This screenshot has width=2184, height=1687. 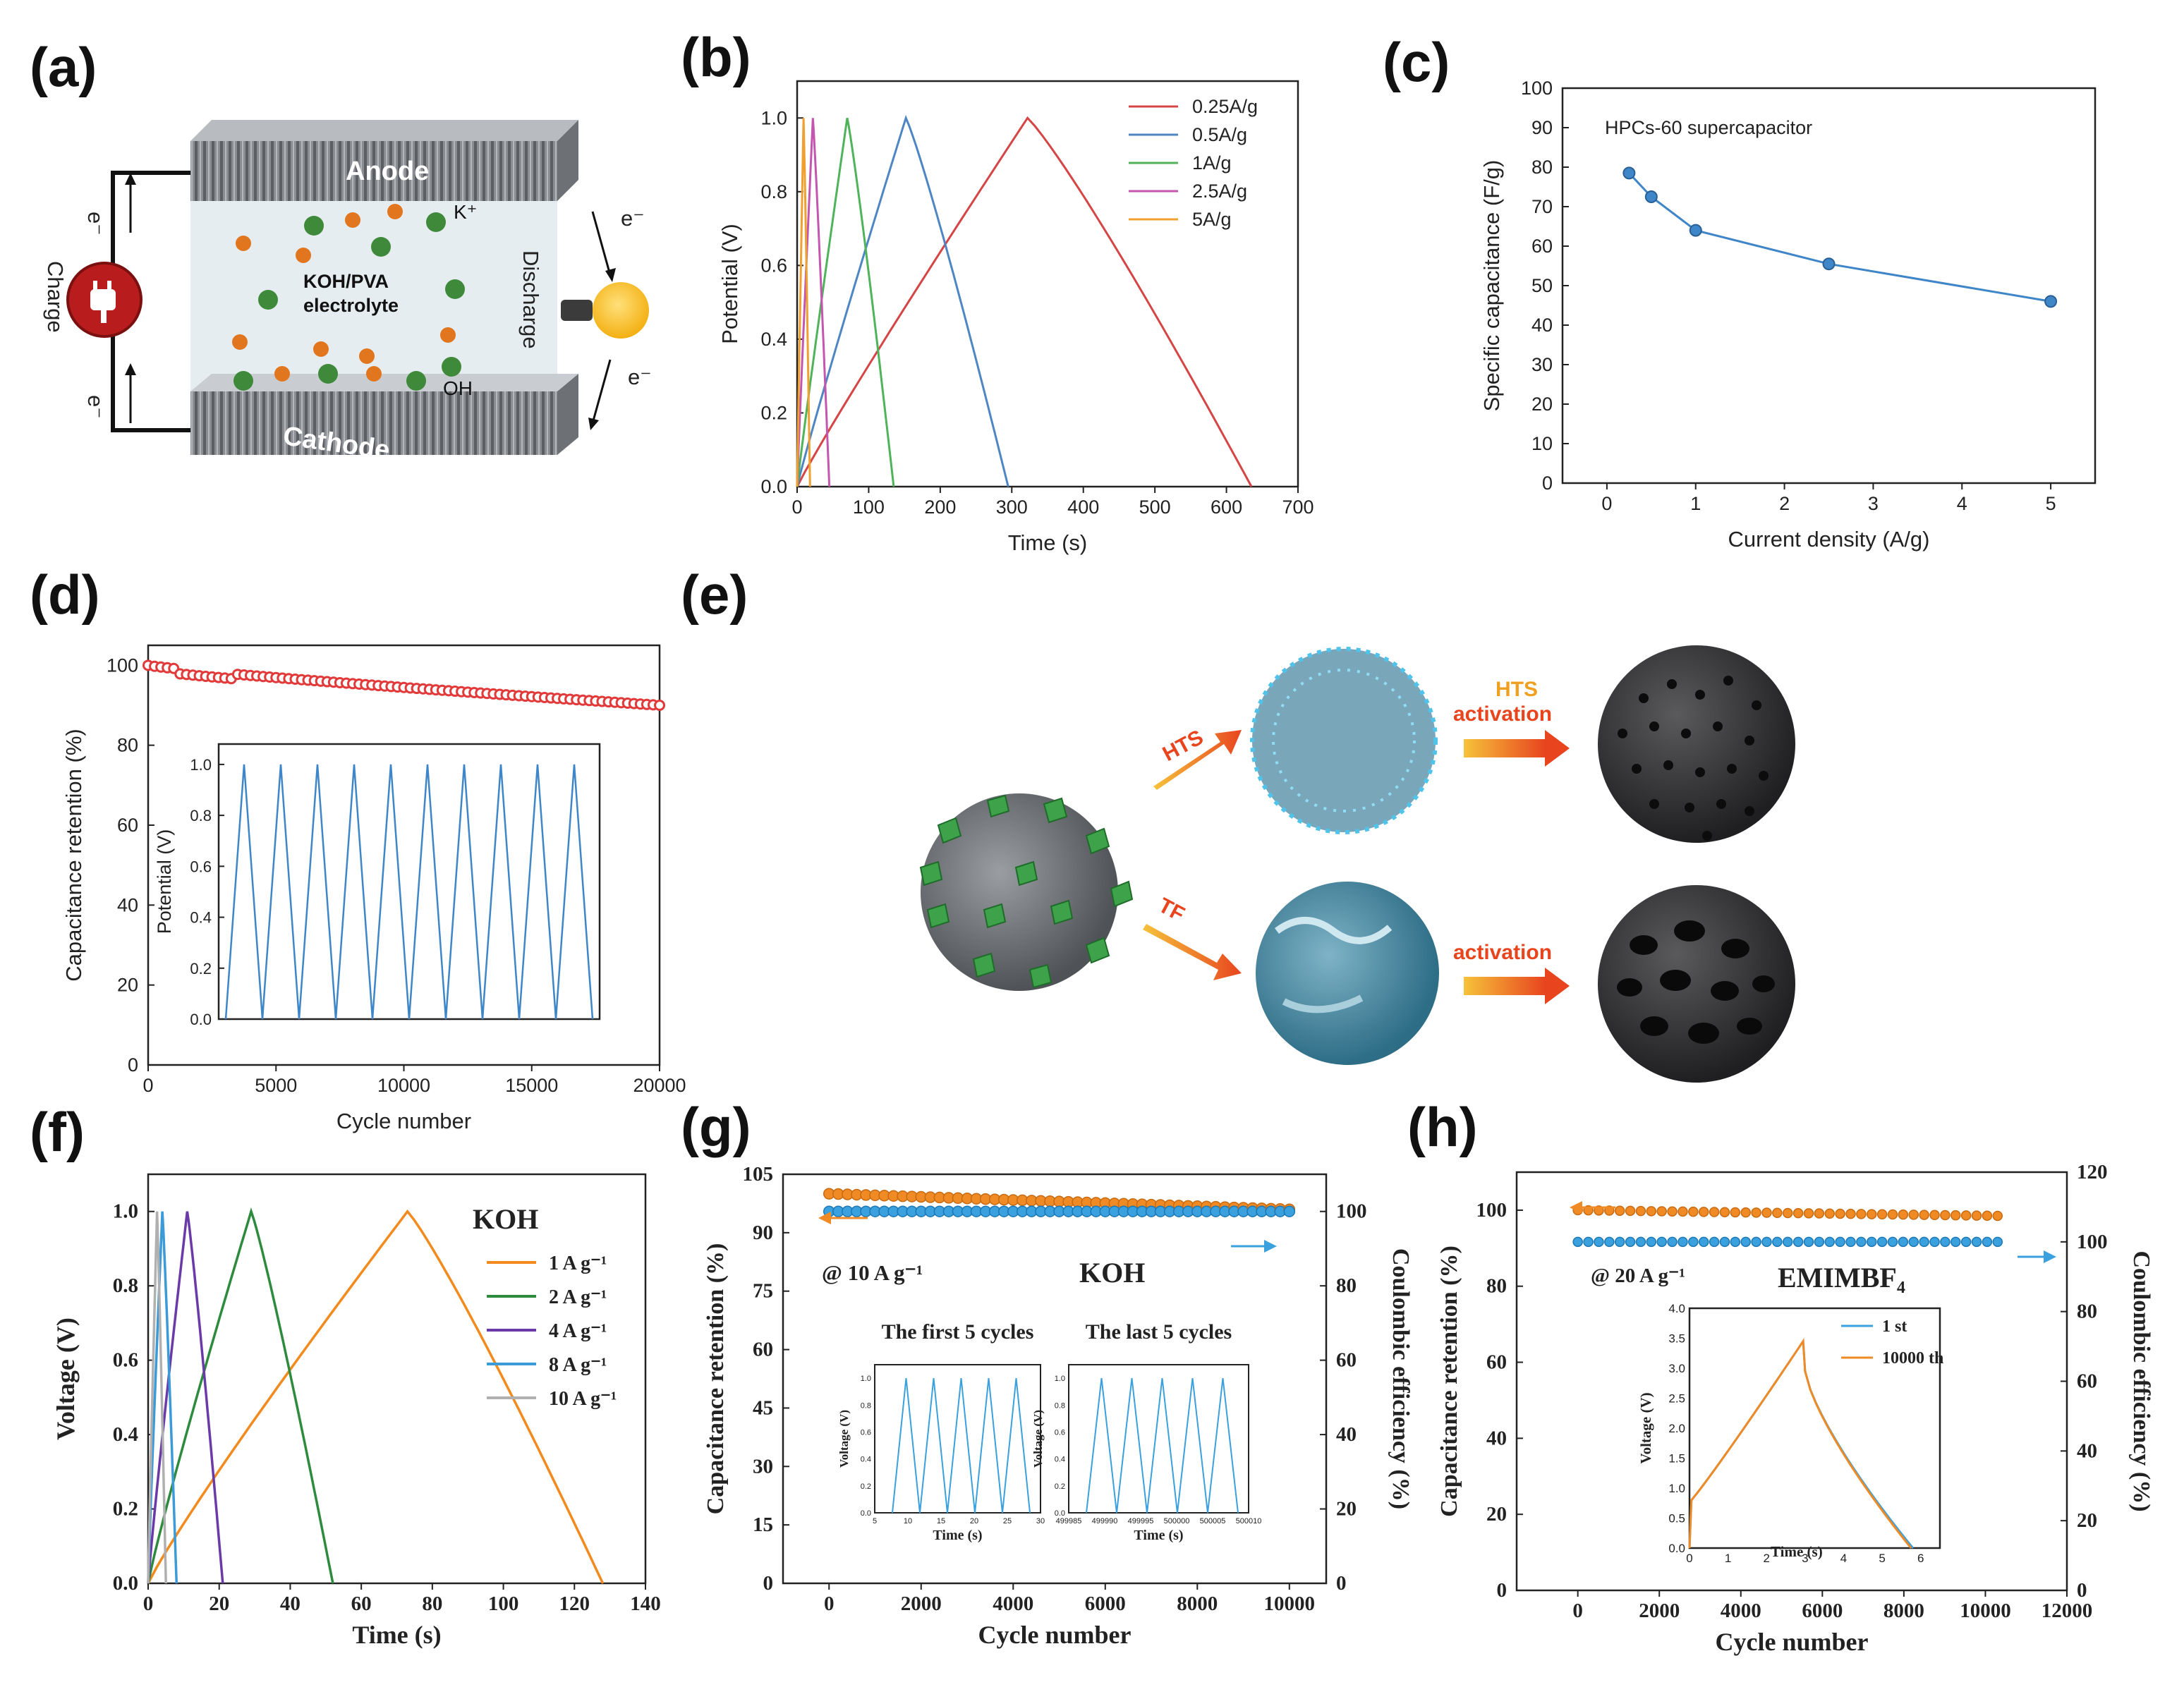 I want to click on inset-cycle-line, so click(x=409, y=892).